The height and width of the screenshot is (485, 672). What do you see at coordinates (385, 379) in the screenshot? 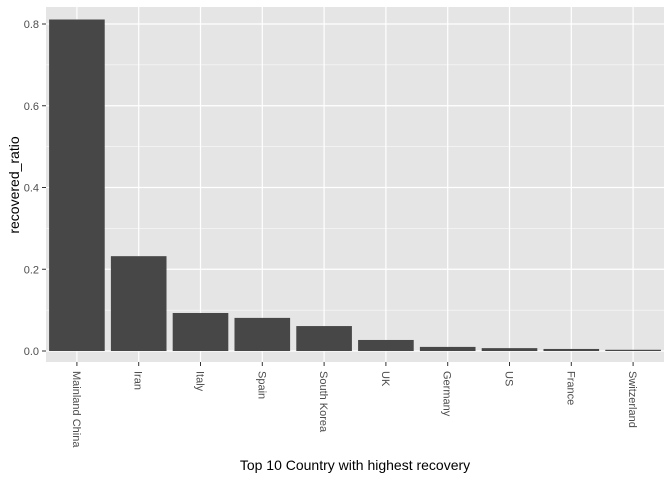
I see `x-tick-label: UK` at bounding box center [385, 379].